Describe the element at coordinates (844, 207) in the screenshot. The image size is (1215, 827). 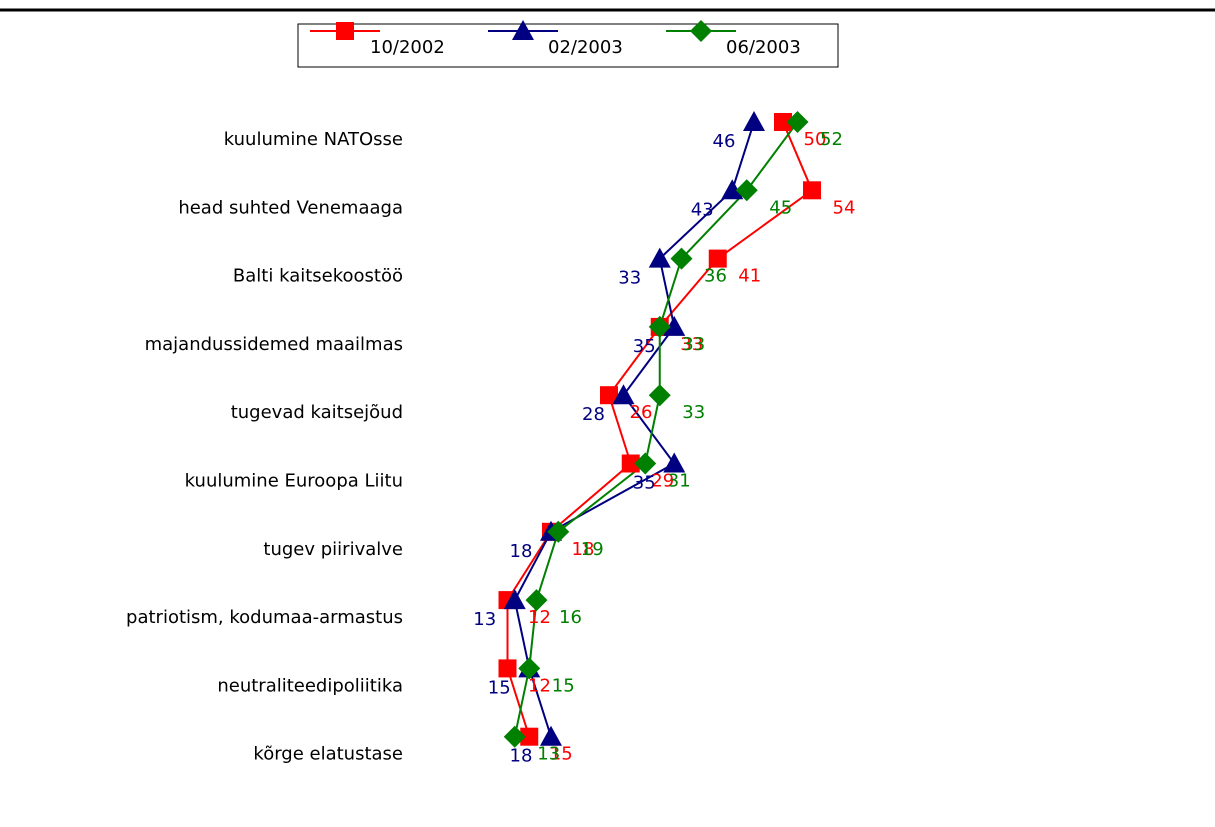
I see `data-label: 54` at that location.